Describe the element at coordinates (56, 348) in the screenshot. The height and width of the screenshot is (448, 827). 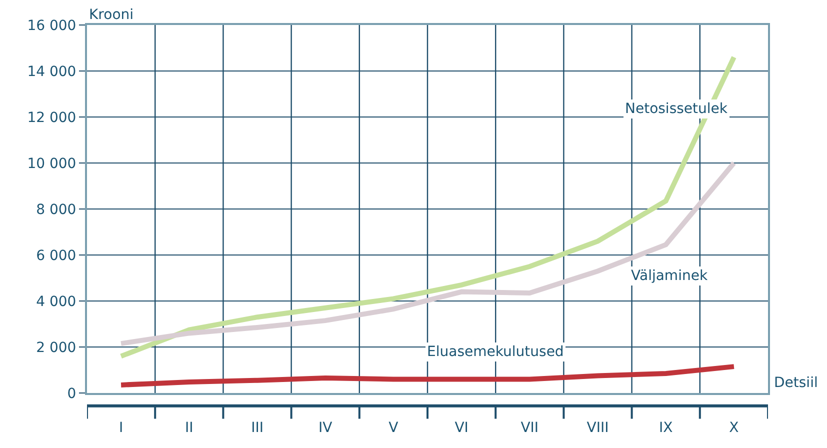
I see `y-tick-label: 2 000` at that location.